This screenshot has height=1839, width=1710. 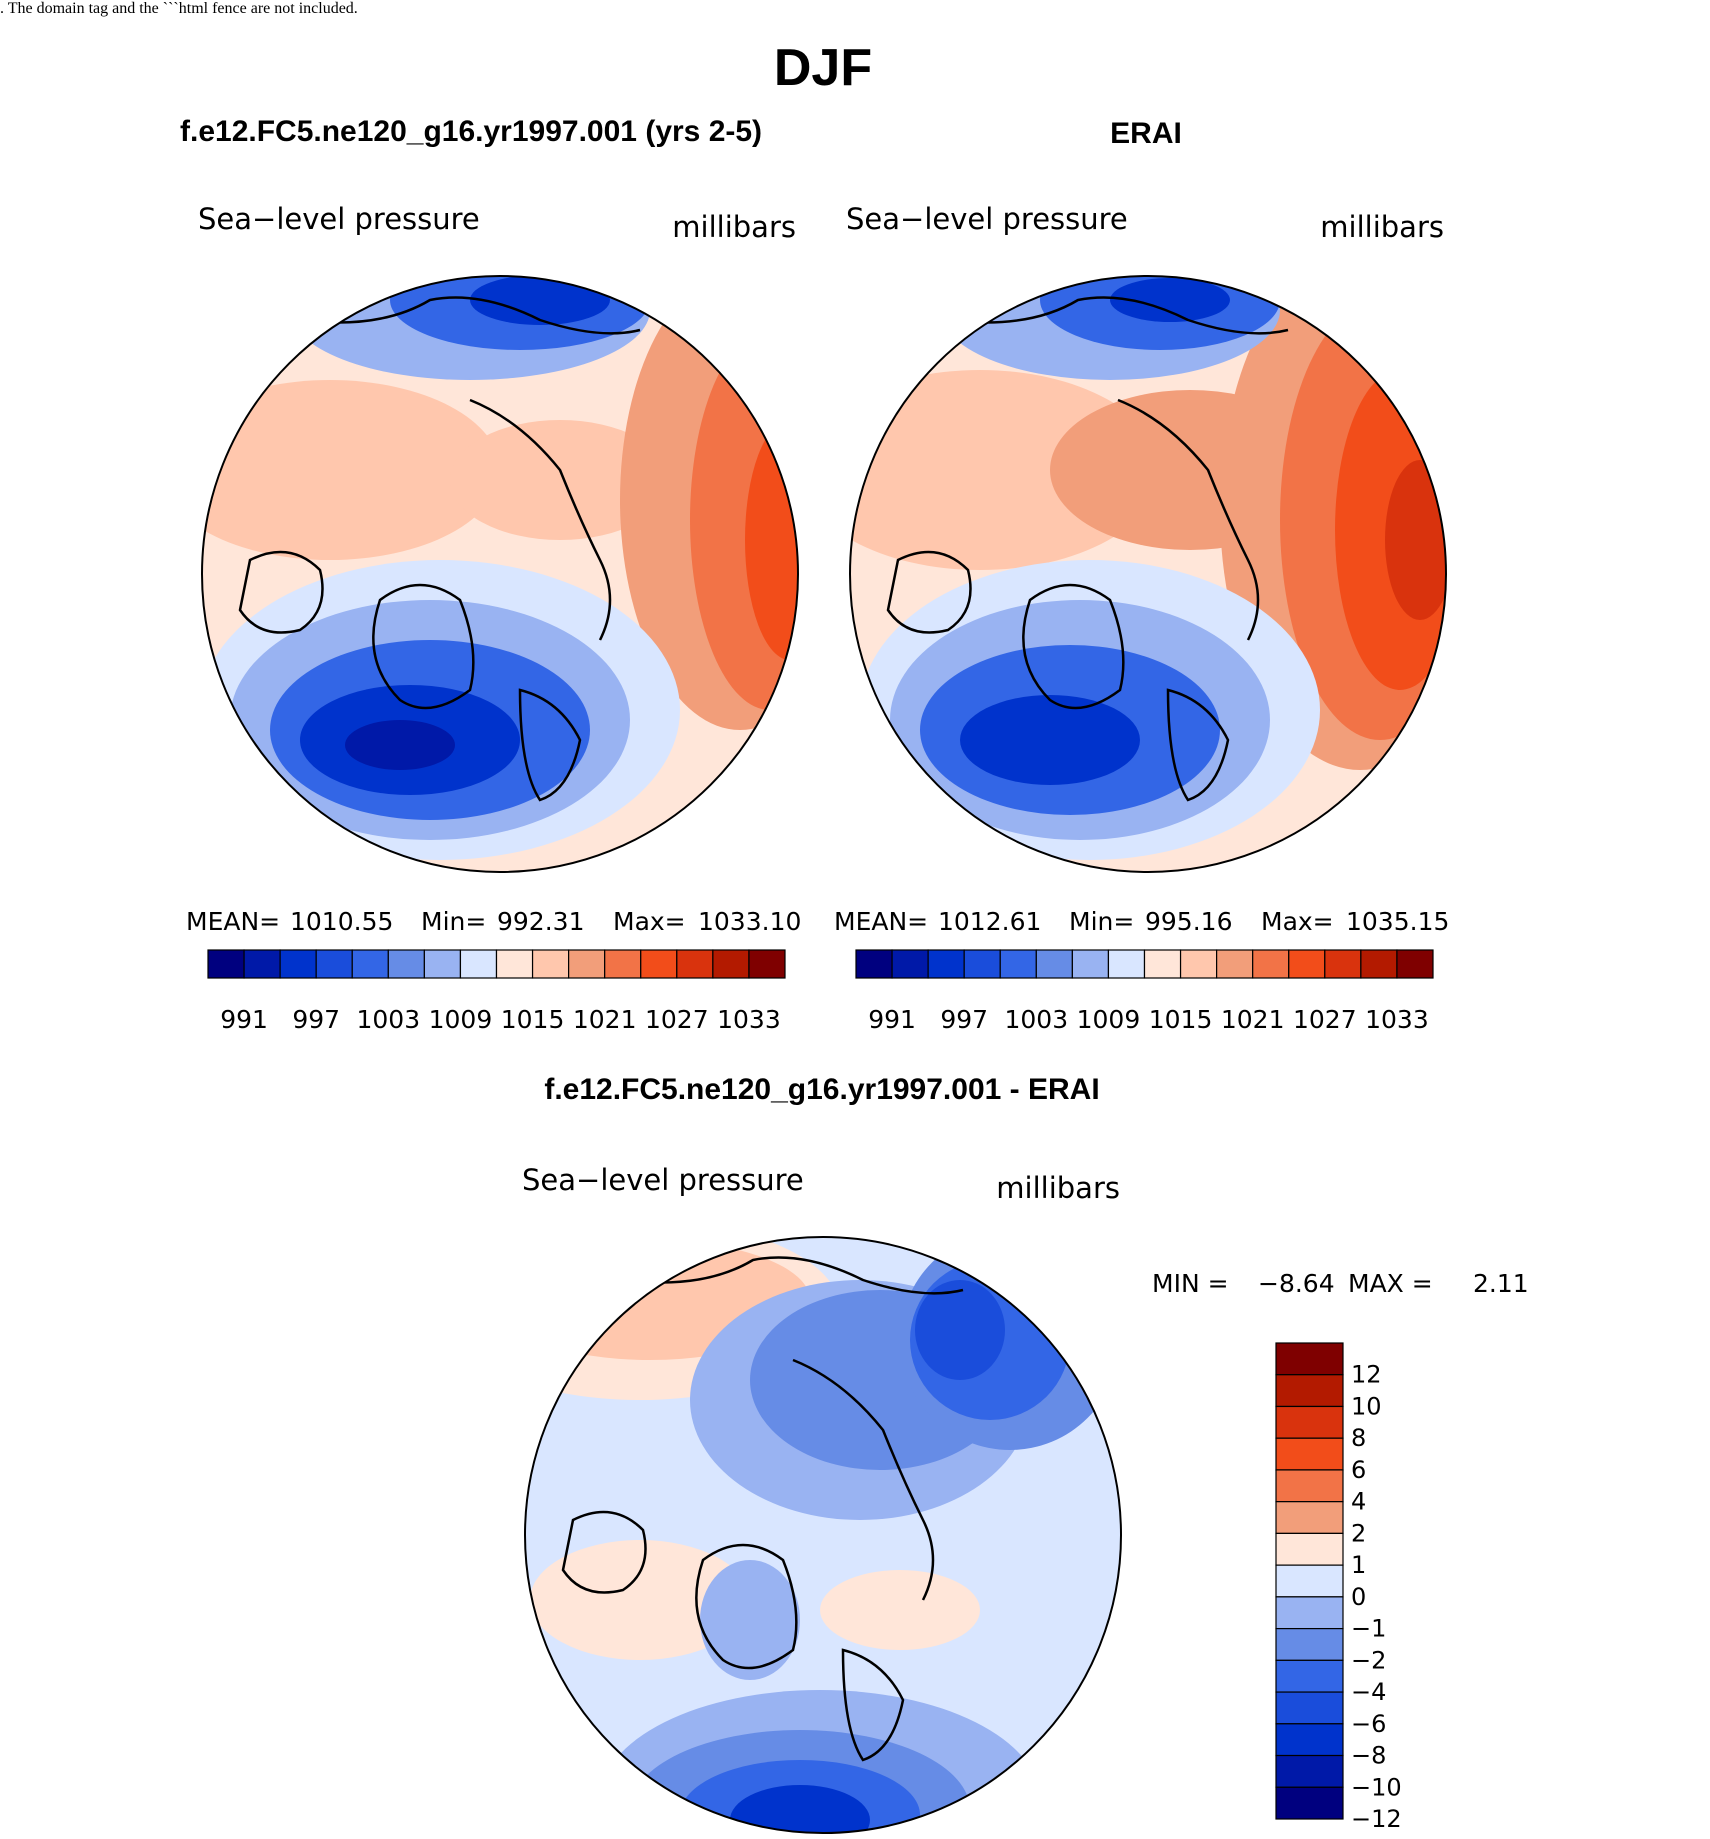 I want to click on diff-colorbar-tick-label: −6, so click(x=1368, y=1724).